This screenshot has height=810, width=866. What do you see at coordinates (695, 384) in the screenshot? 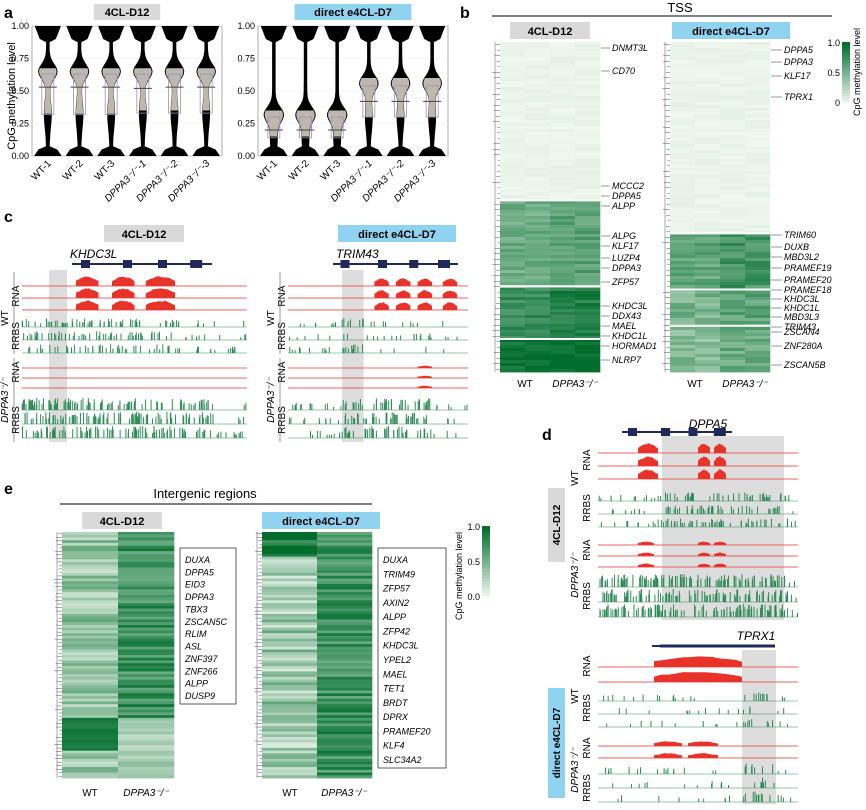
I see `column-label: WT` at bounding box center [695, 384].